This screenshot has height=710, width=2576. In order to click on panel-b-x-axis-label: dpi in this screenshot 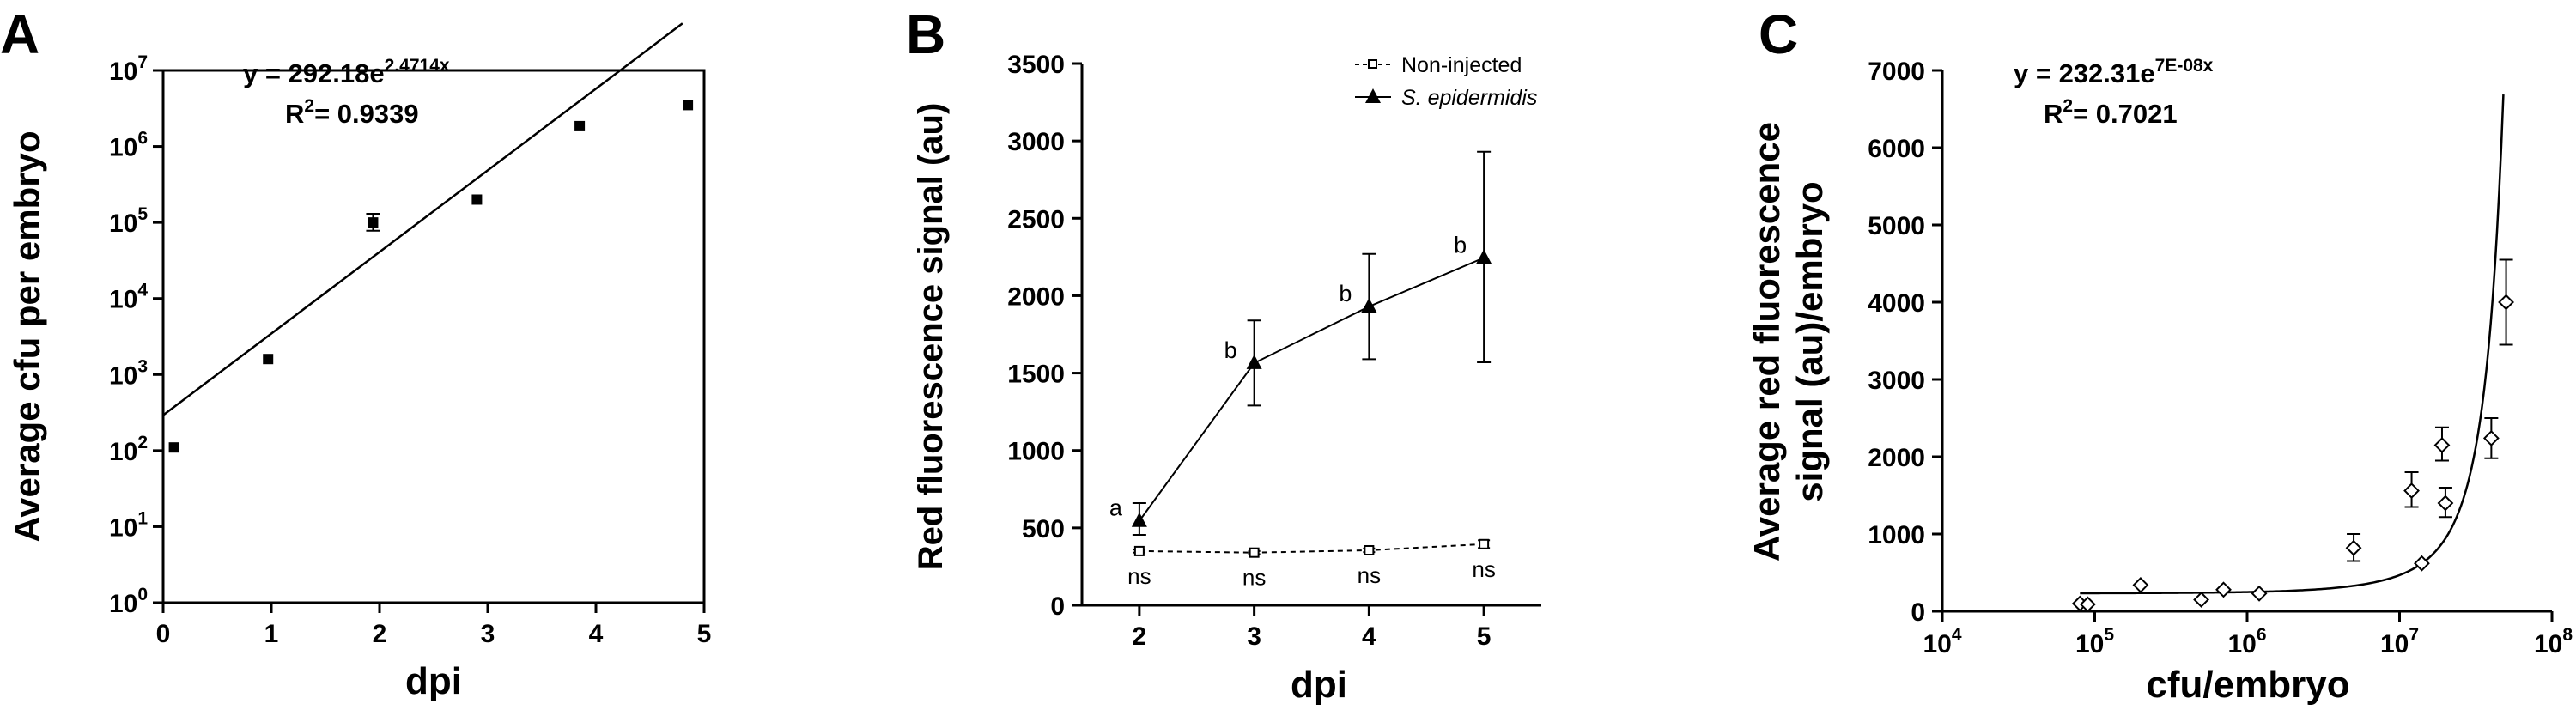, I will do `click(1319, 685)`.